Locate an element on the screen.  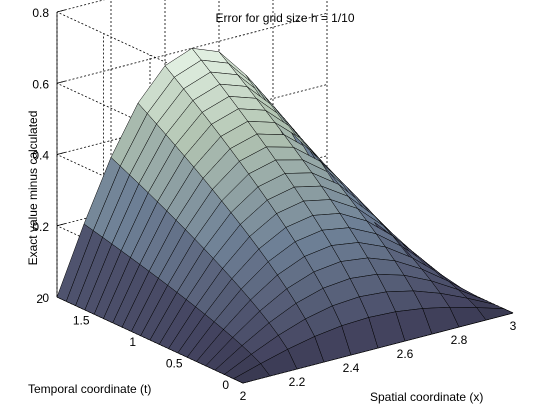
x-axis-label: Spatial coordinate (x) is located at coordinates (426, 397).